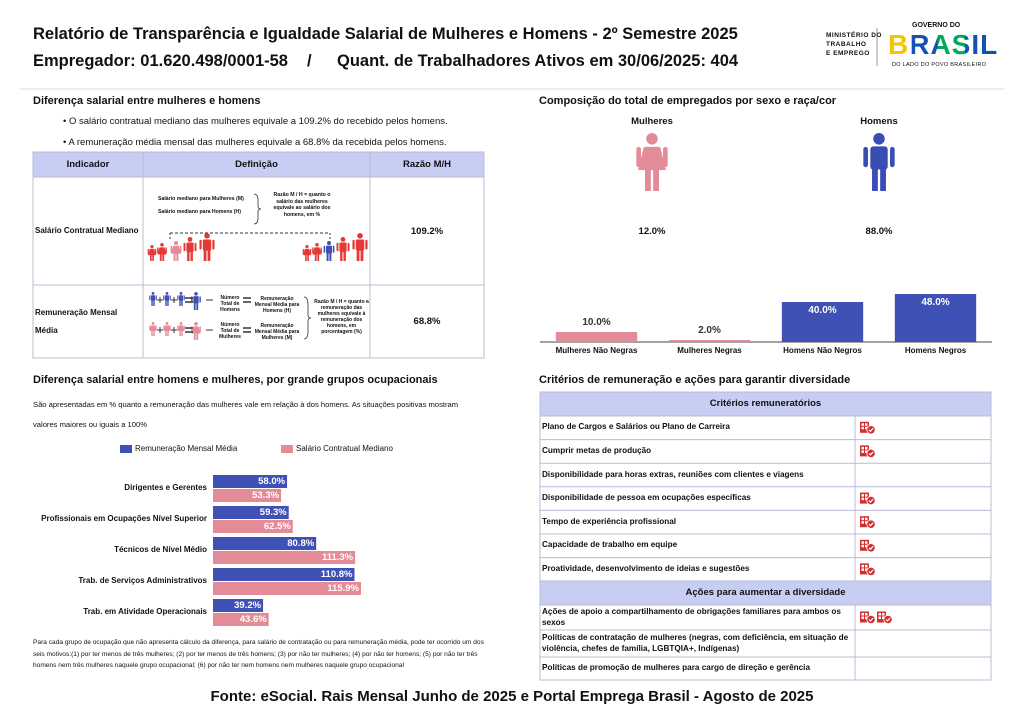 This screenshot has height=724, width=1024. I want to click on legend-swatch, so click(287, 449).